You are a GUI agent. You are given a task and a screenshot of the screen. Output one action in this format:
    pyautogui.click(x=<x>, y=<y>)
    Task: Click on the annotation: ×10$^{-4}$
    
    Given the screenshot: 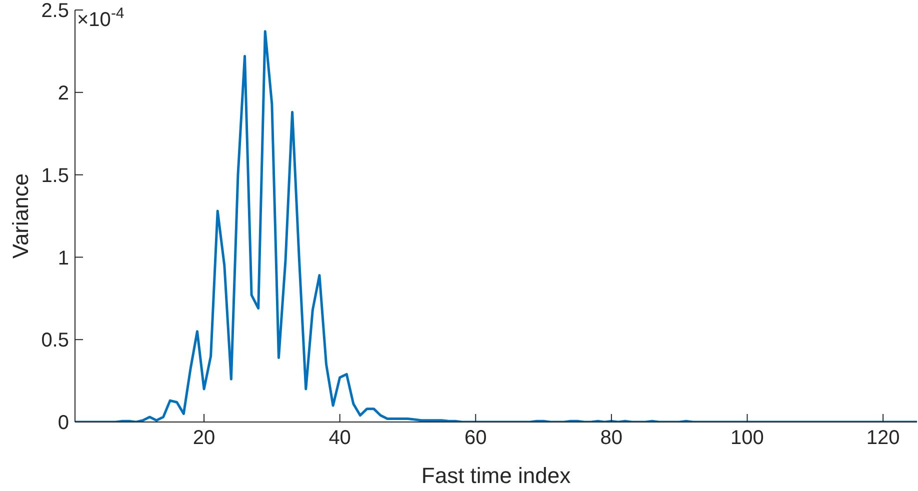 What is the action you would take?
    pyautogui.click(x=100, y=17)
    